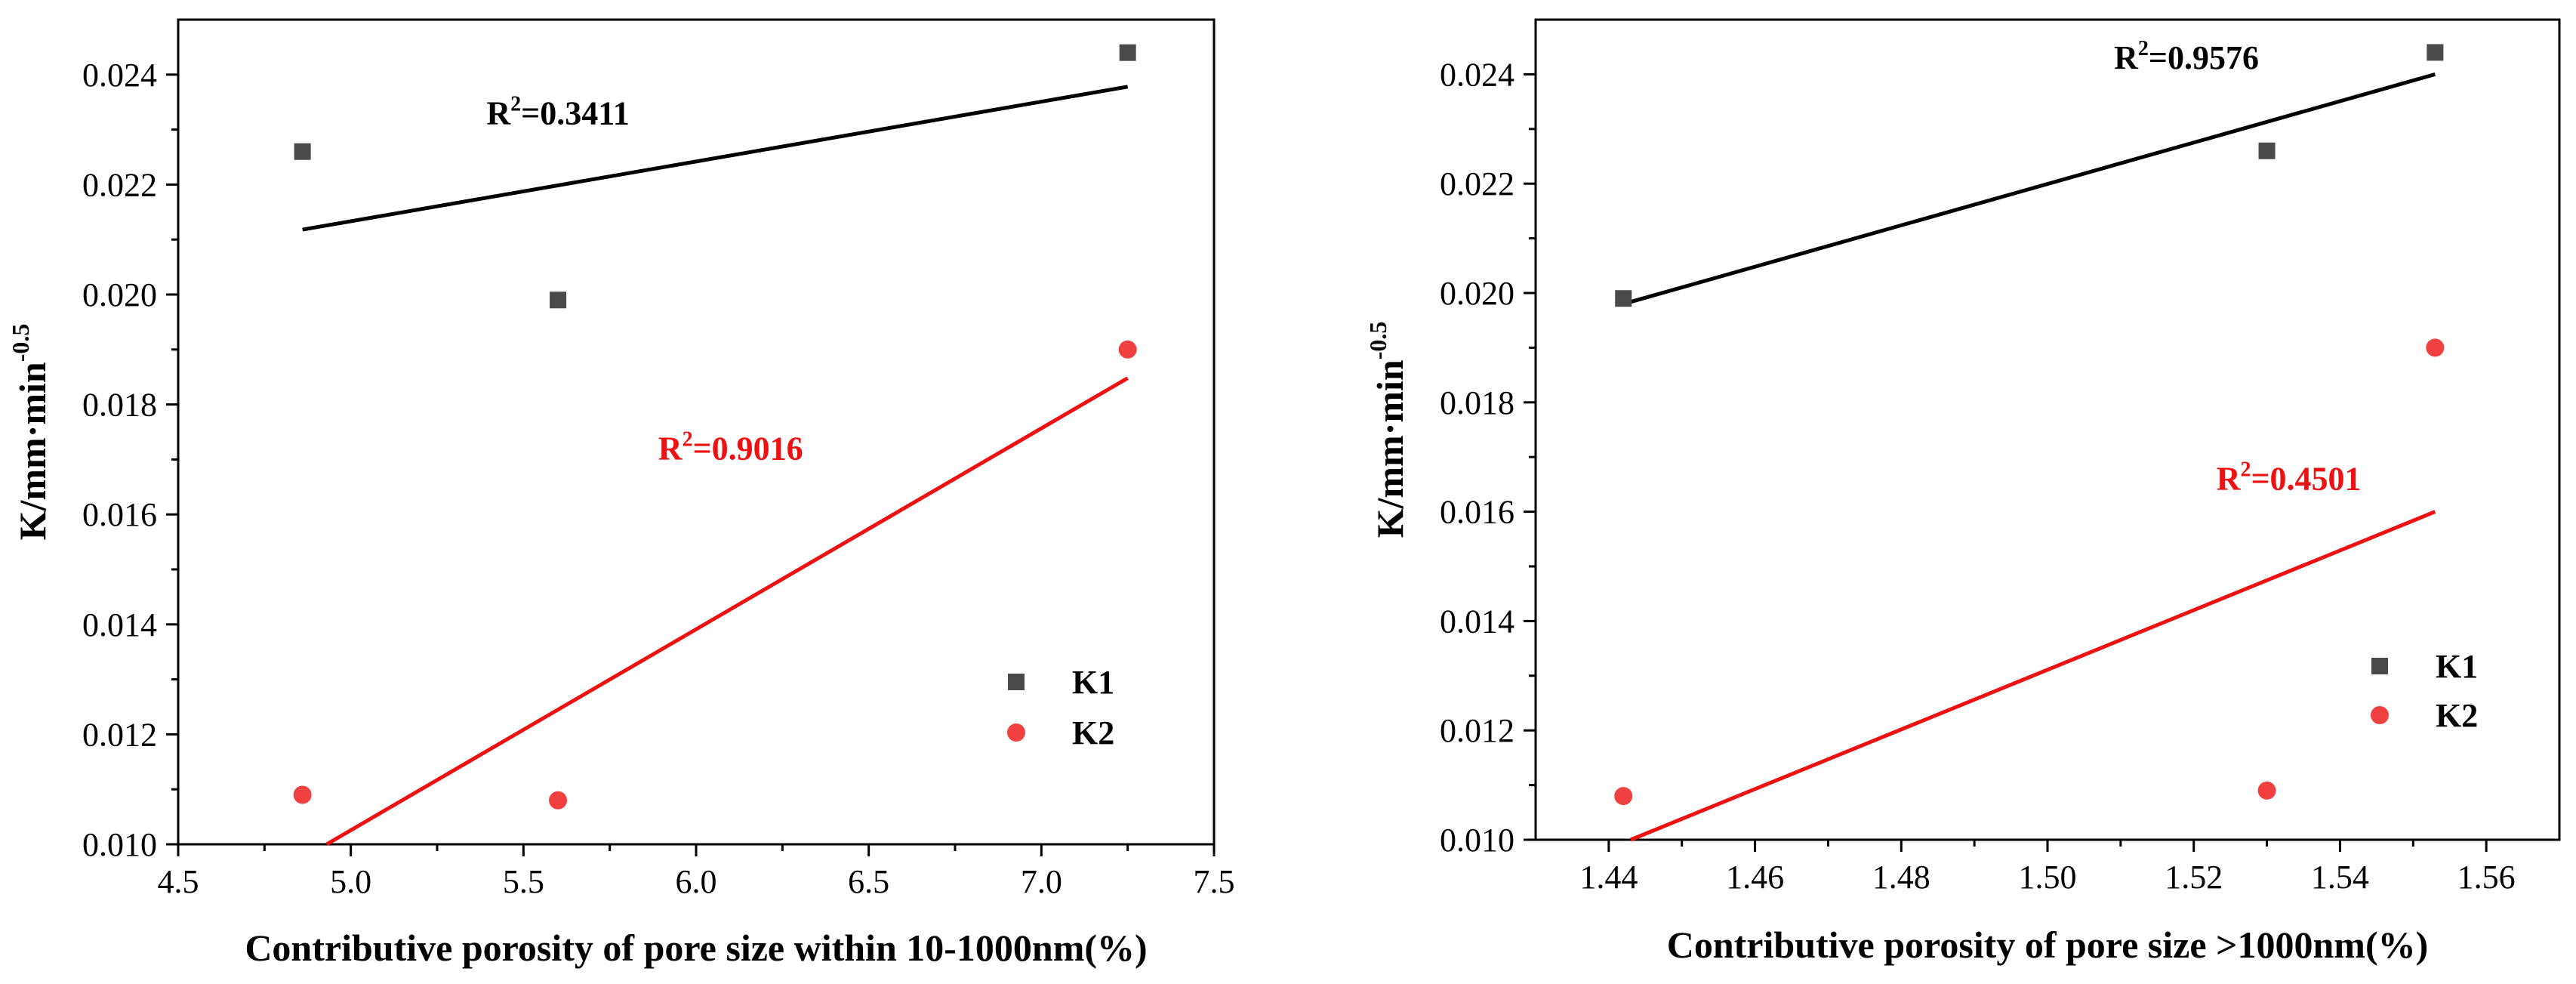  Describe the element at coordinates (2204, 57) in the screenshot. I see `r-squared-value: =0.9576` at that location.